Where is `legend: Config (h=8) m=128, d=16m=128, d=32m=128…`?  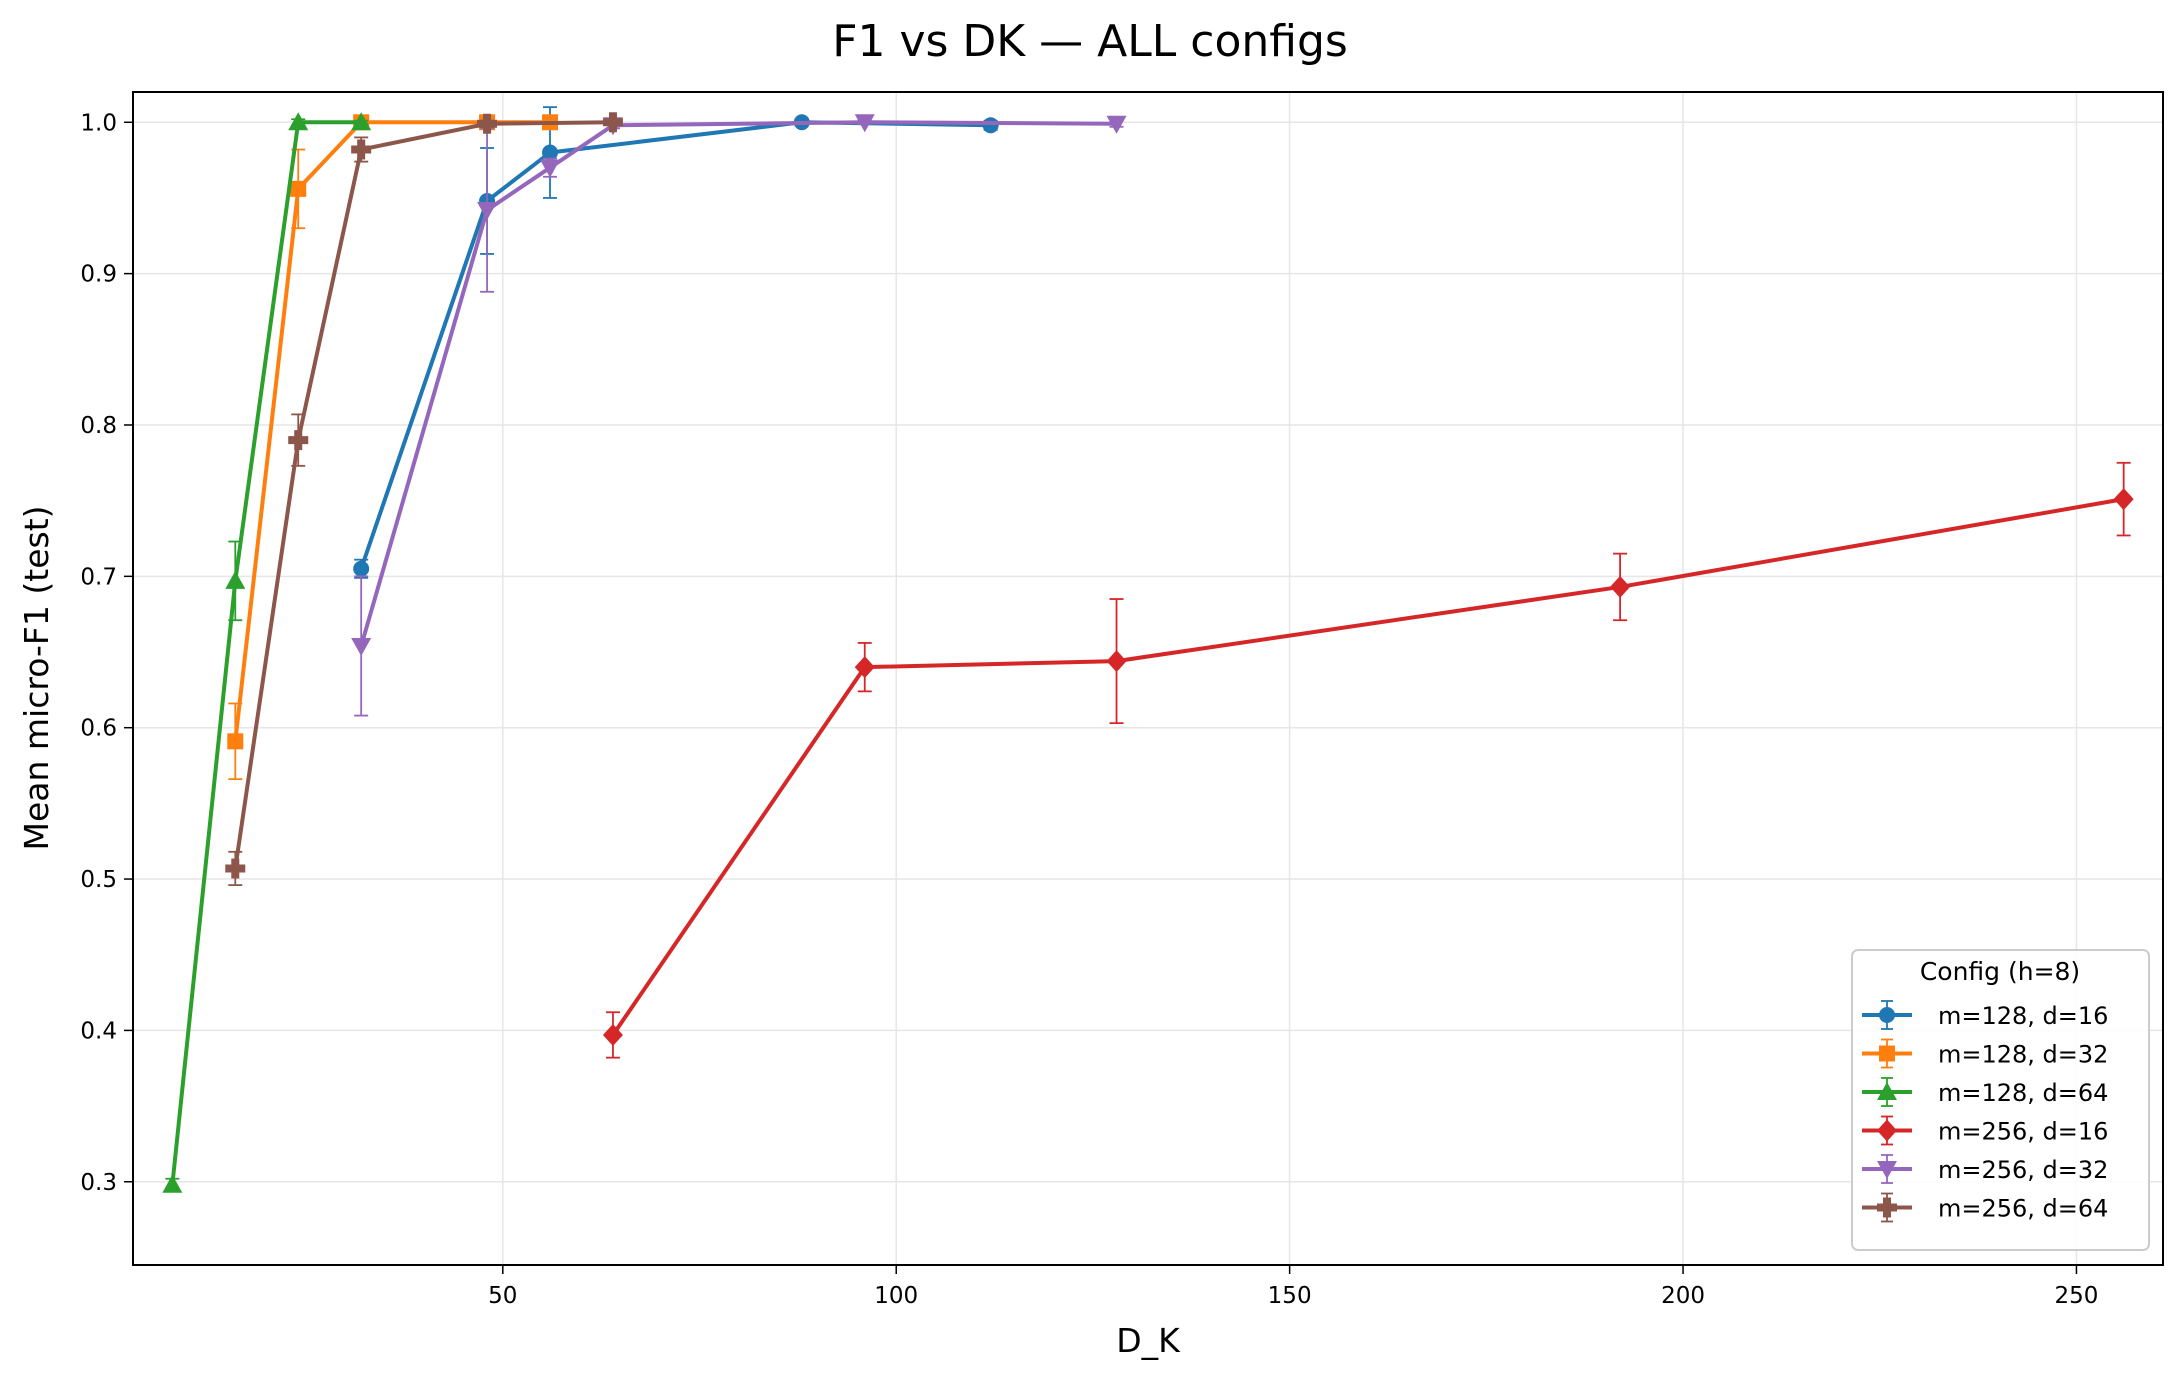 legend: Config (h=8) m=128, d=16m=128, d=32m=128… is located at coordinates (2000, 1100).